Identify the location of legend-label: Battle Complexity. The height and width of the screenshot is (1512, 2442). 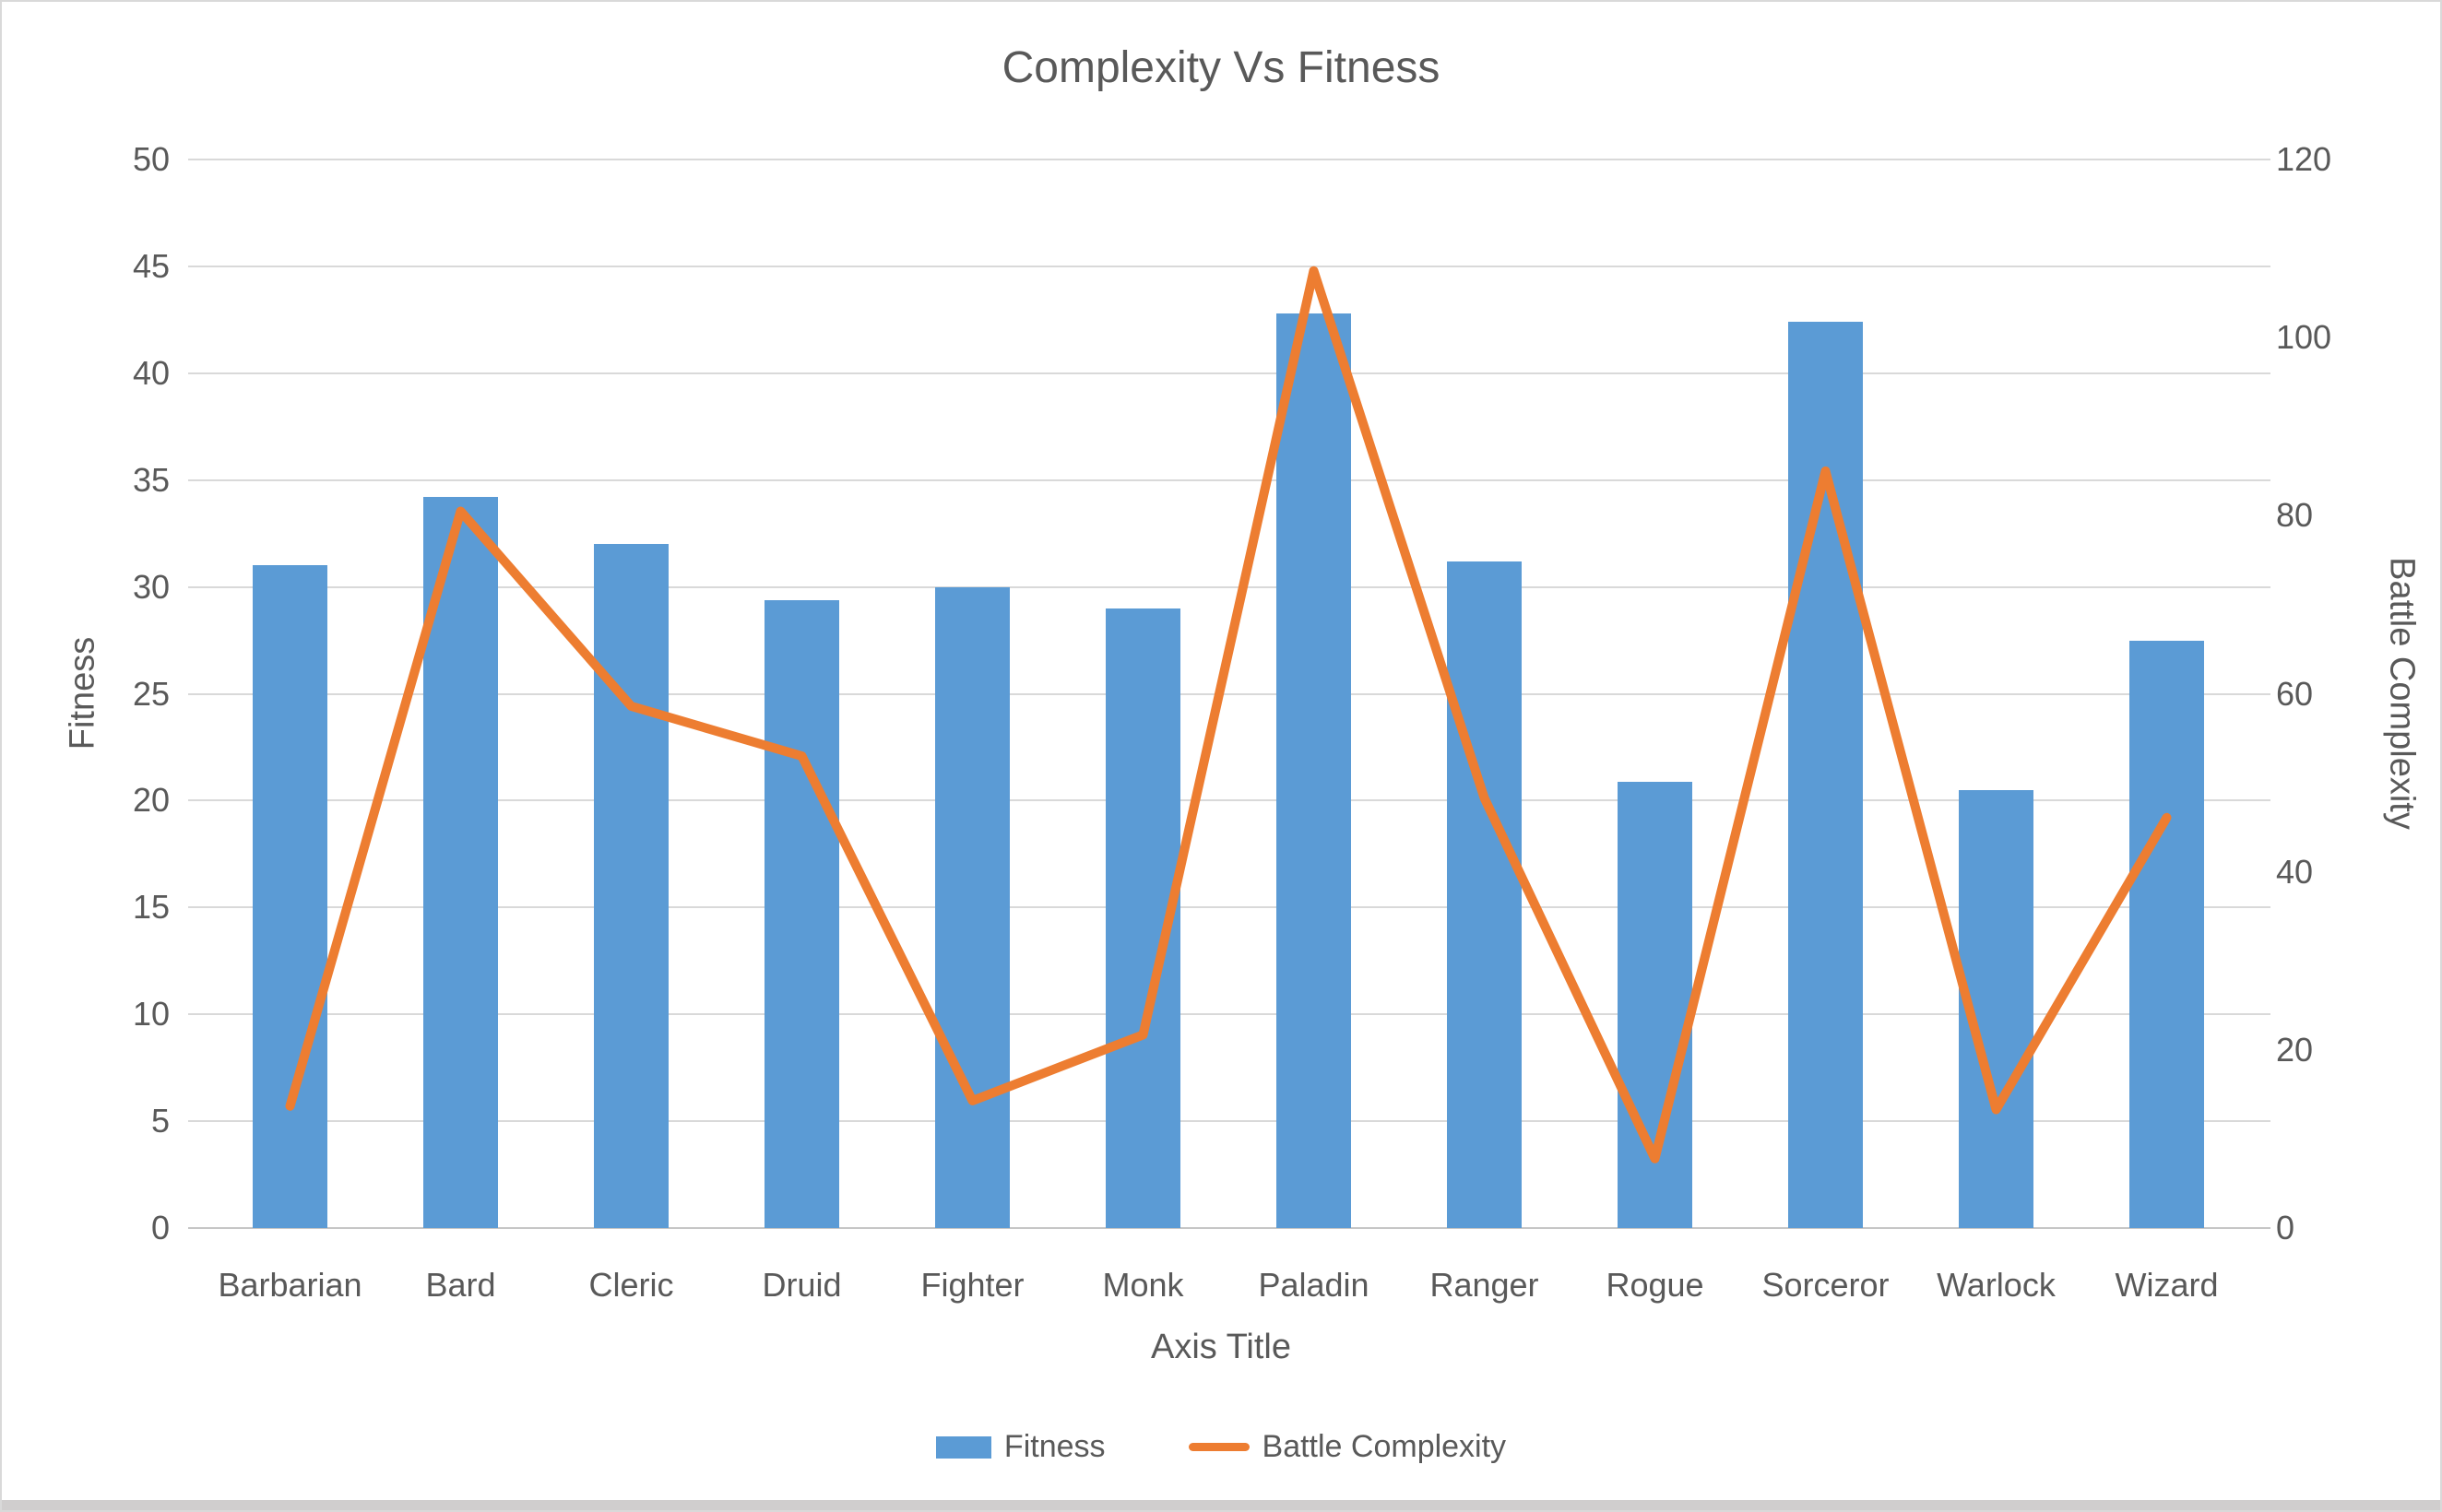
(1385, 1446).